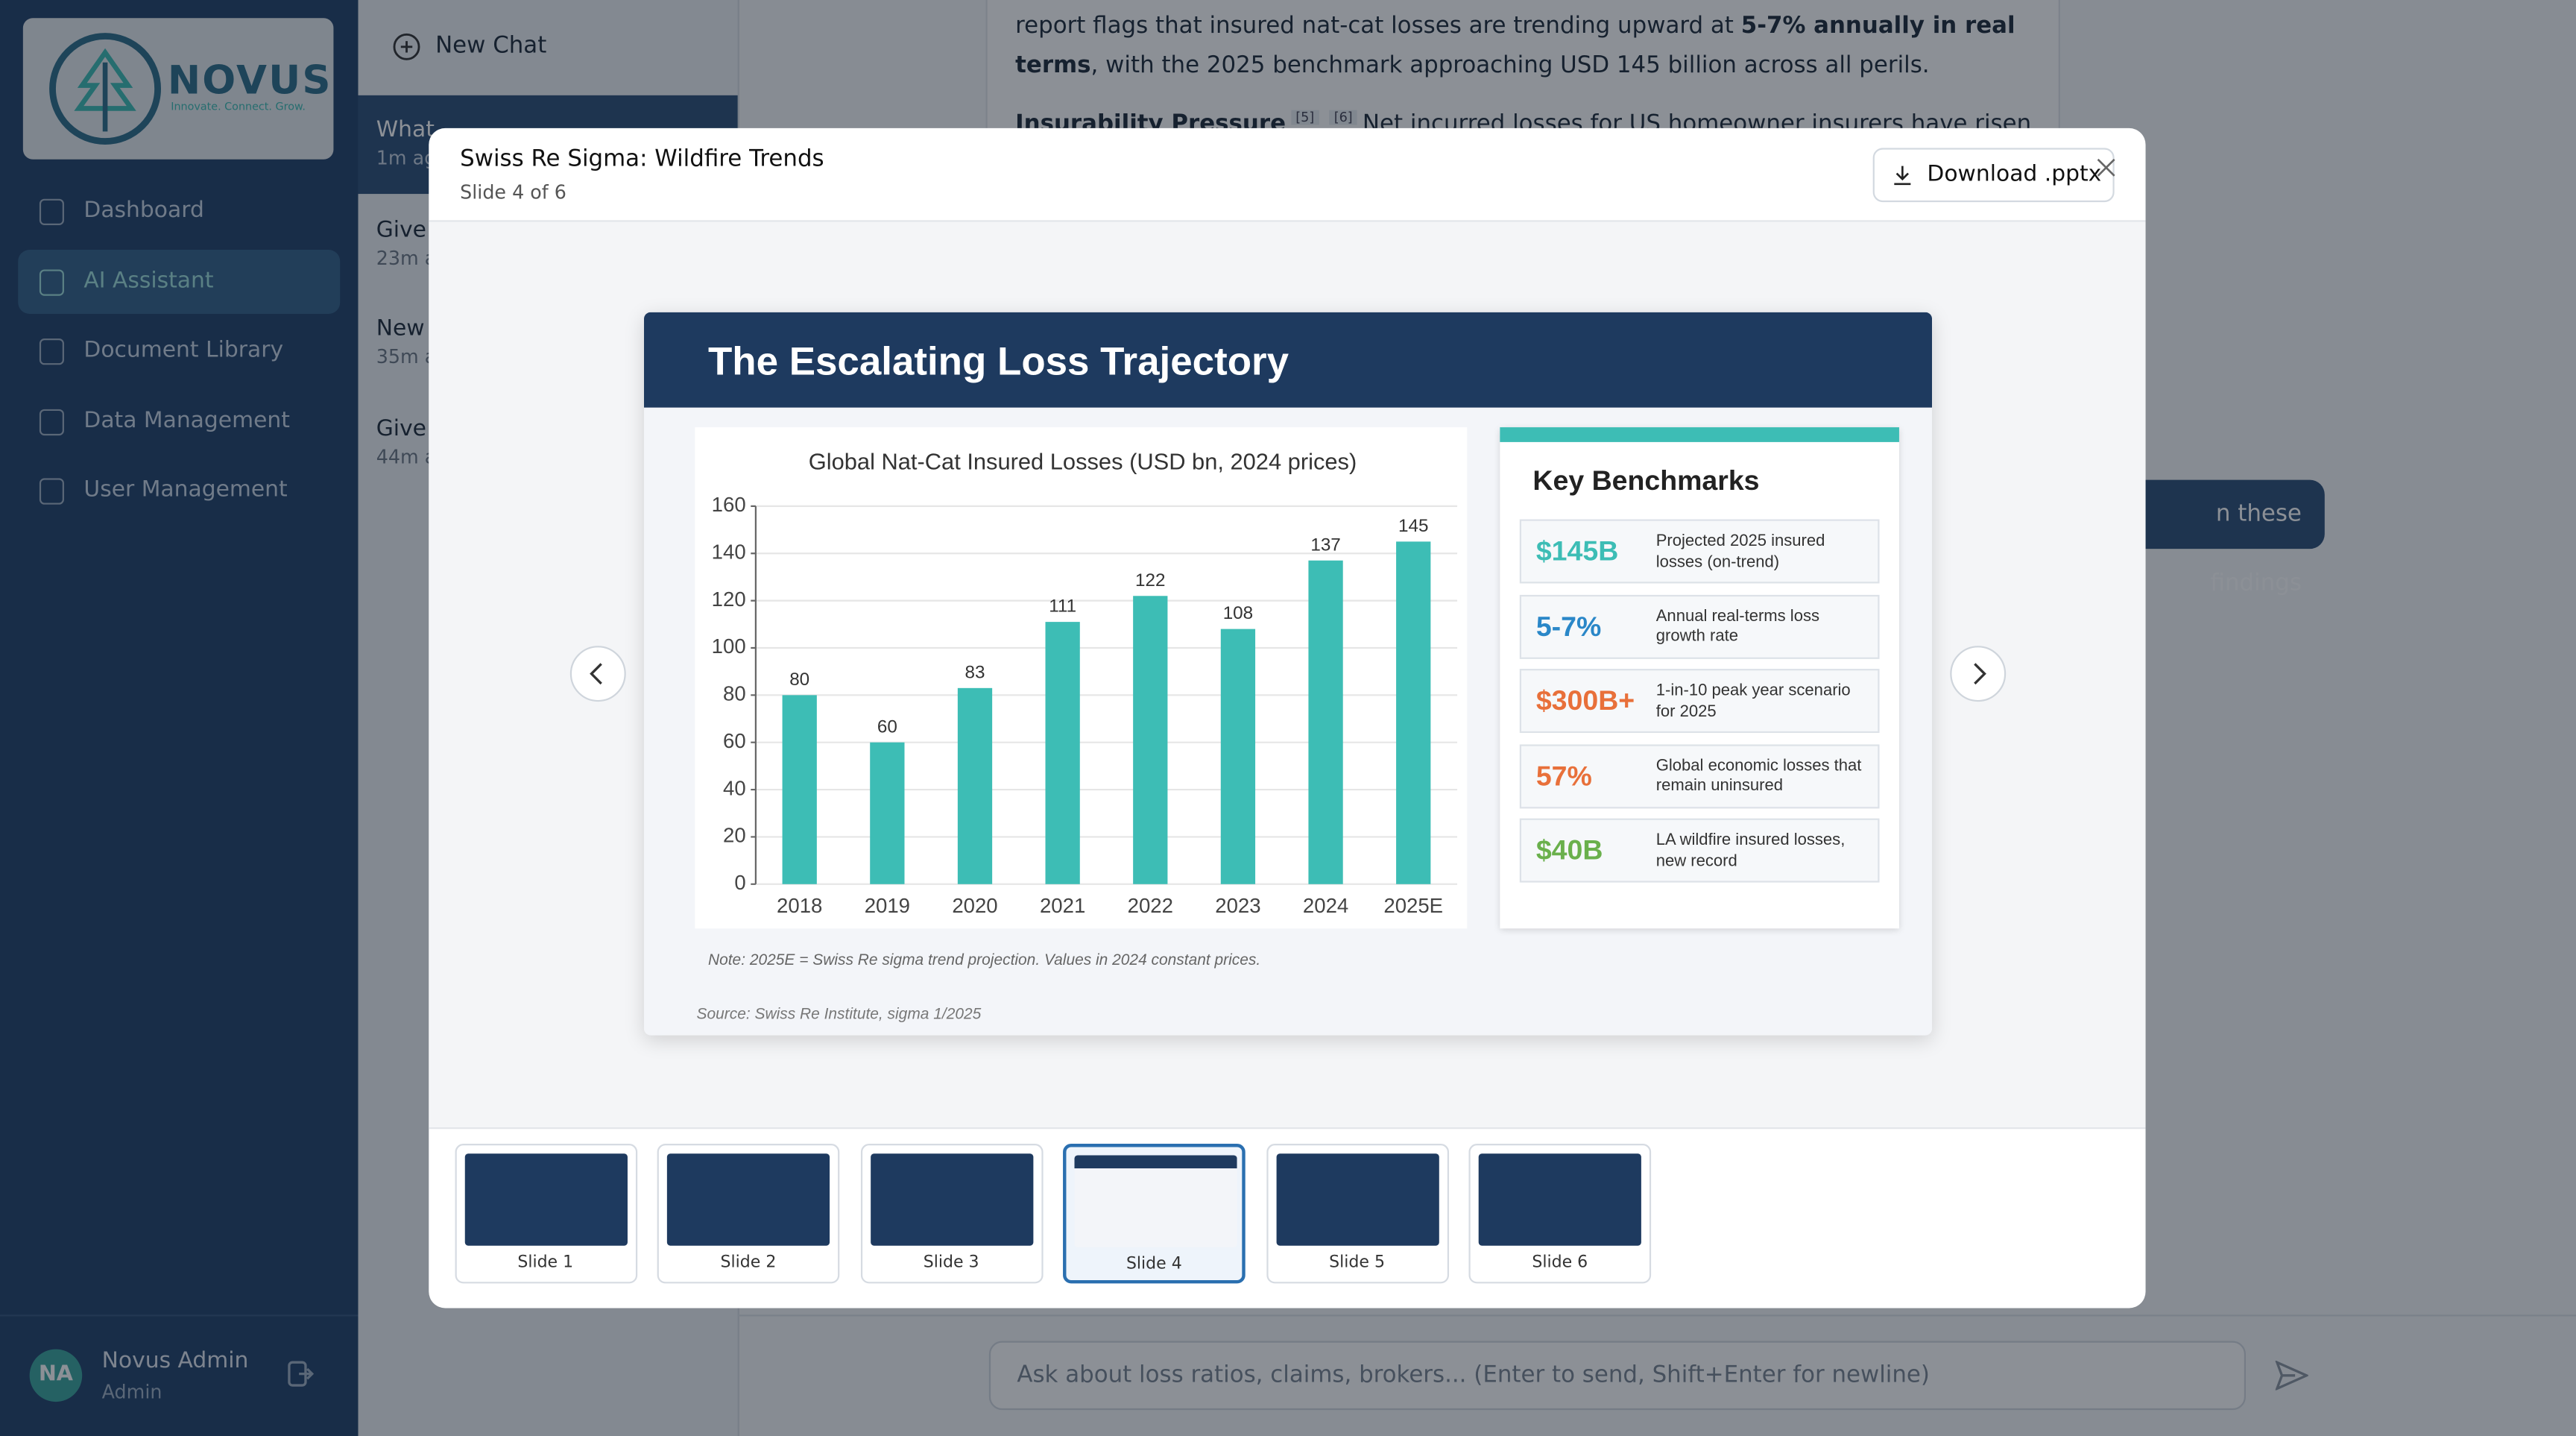  Describe the element at coordinates (1413, 526) in the screenshot. I see `value-label: 145` at that location.